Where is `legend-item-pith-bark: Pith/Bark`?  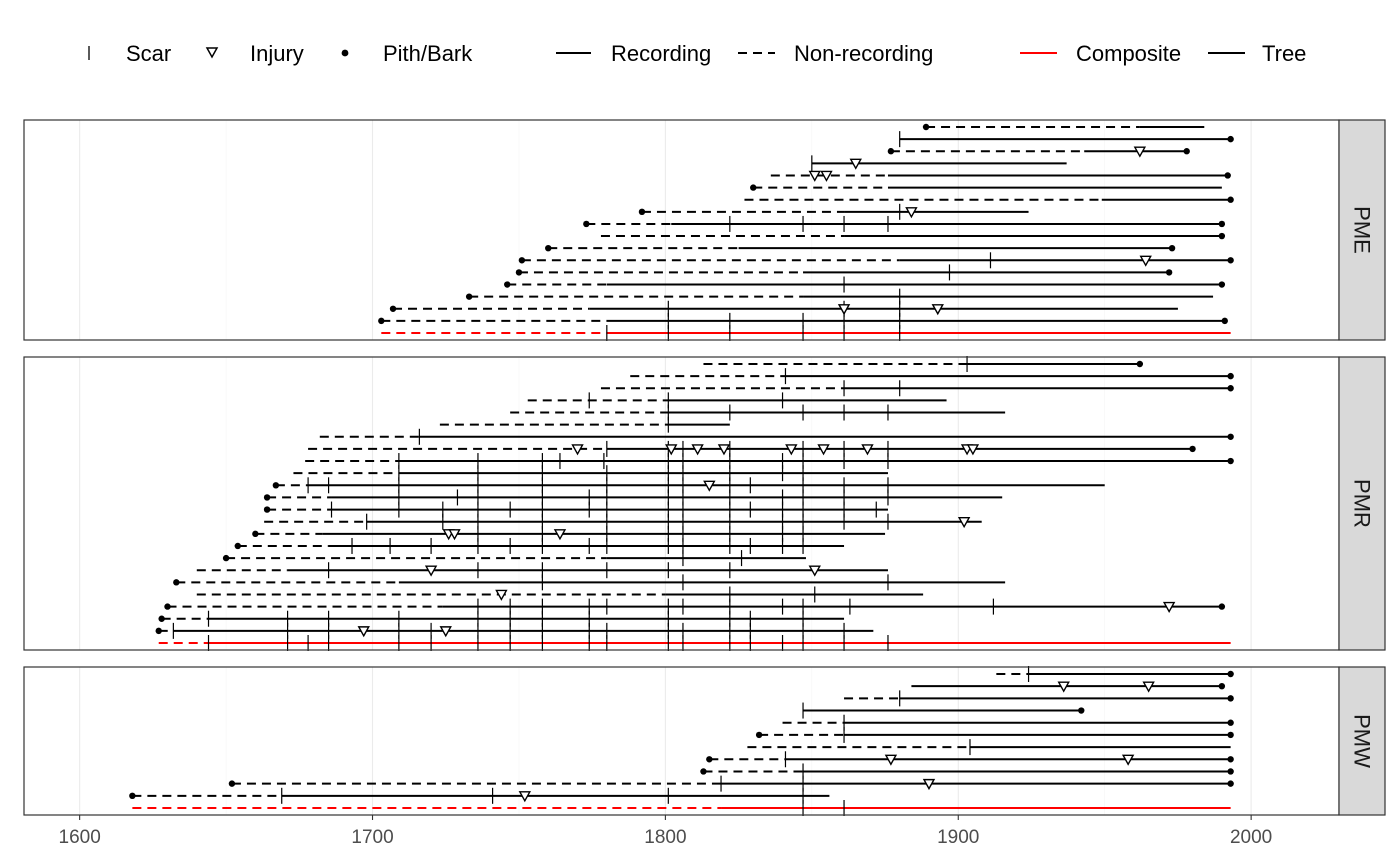 legend-item-pith-bark: Pith/Bark is located at coordinates (407, 53).